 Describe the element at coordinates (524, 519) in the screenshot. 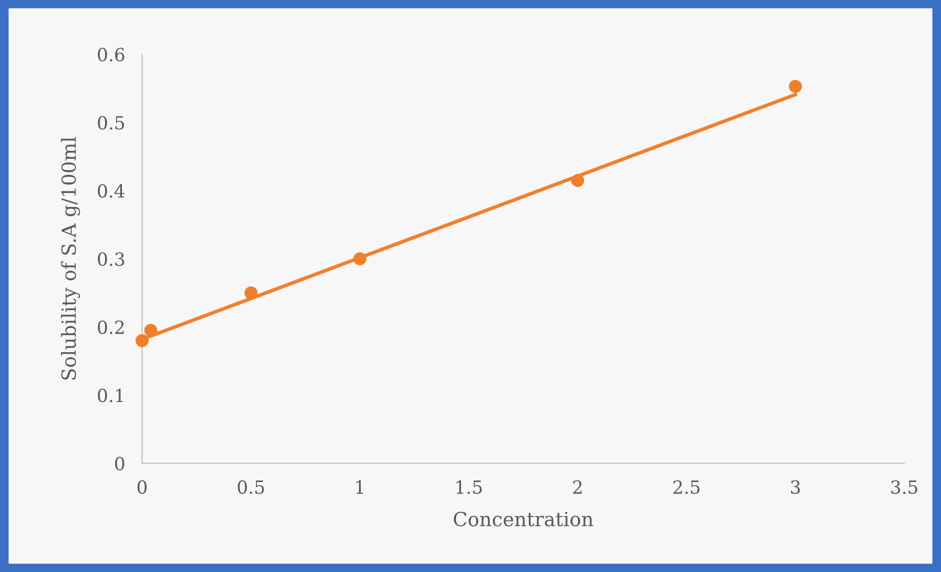

I see `x-axis-title: Concentration` at that location.